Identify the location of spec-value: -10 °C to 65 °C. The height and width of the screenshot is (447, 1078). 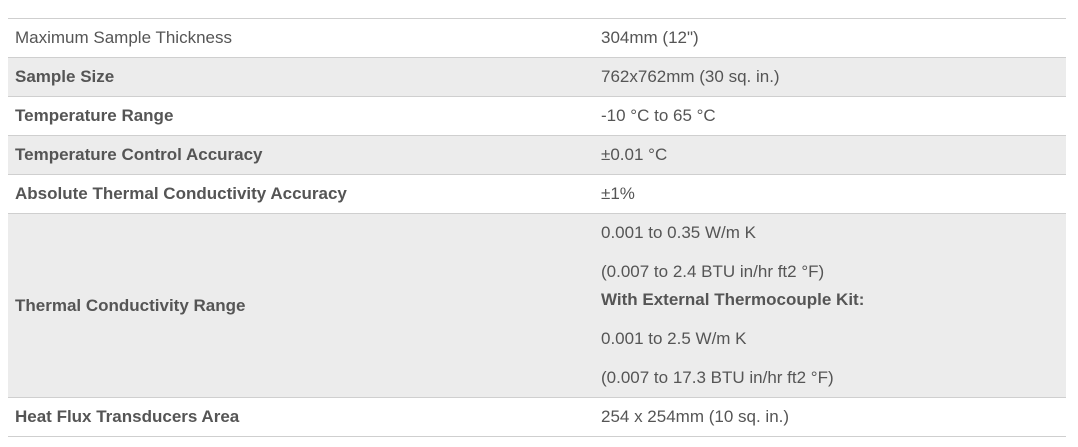
(658, 115).